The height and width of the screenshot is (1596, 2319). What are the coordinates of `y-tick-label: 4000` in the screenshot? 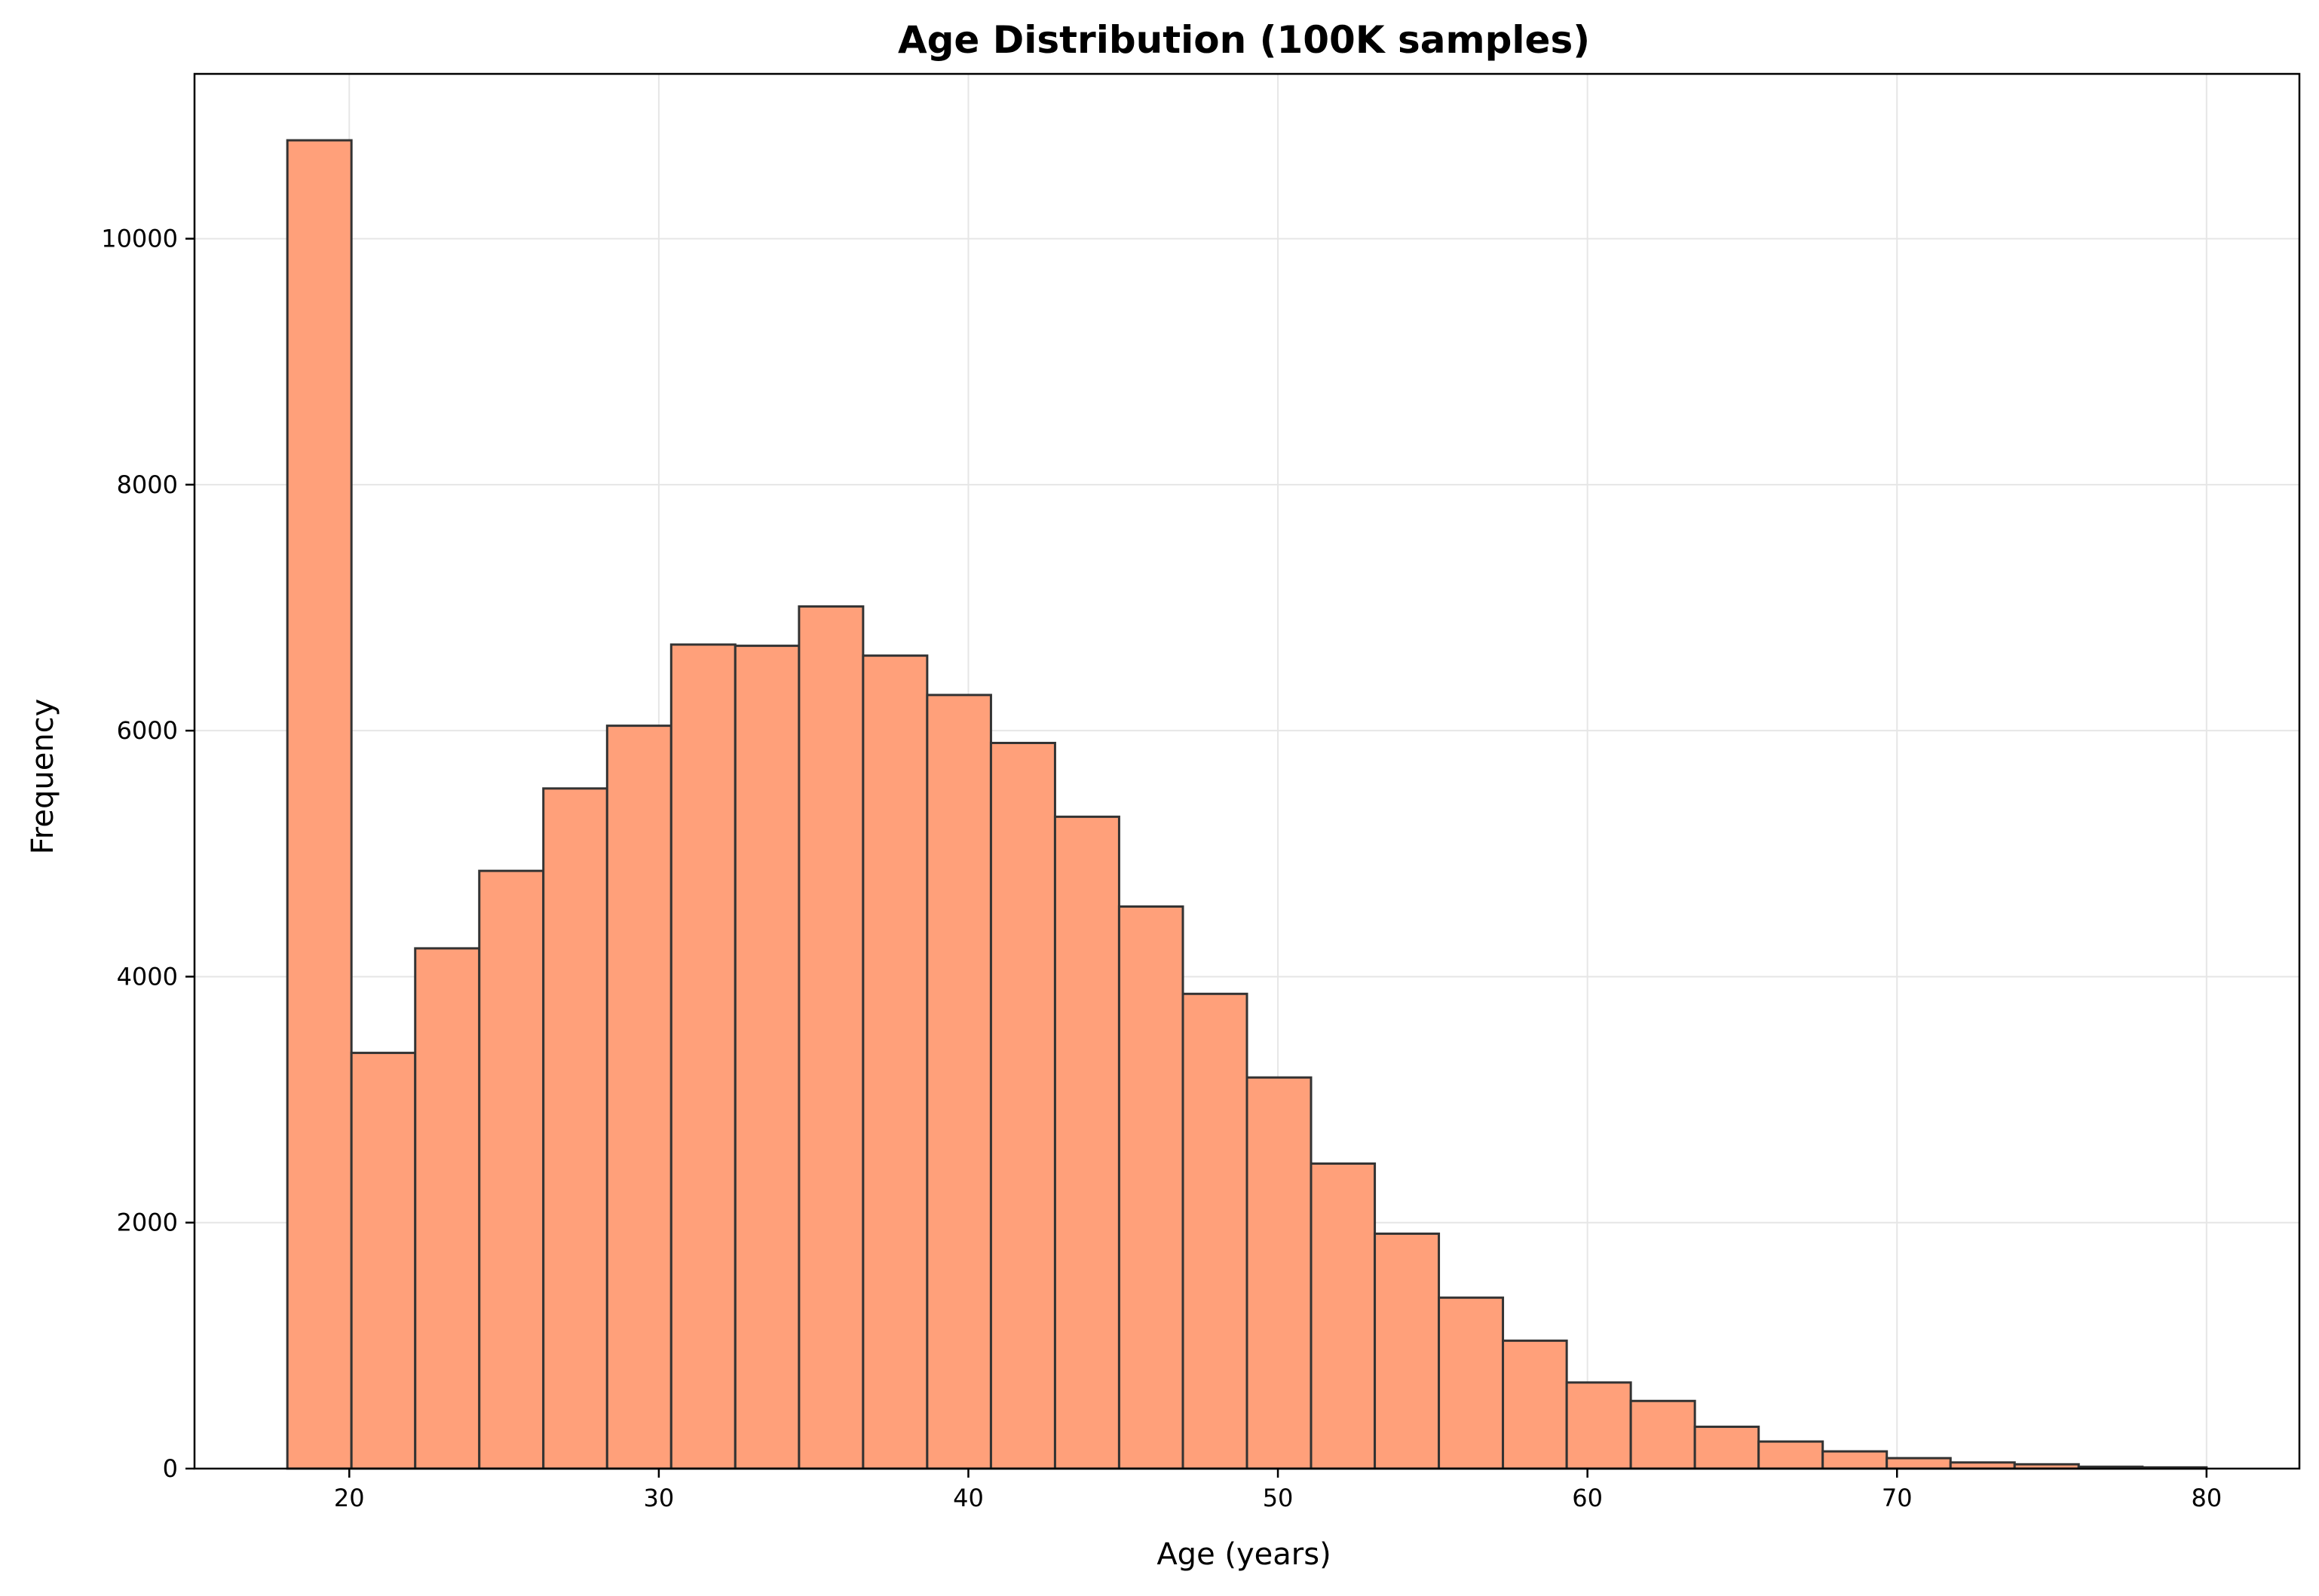 It's located at (147, 977).